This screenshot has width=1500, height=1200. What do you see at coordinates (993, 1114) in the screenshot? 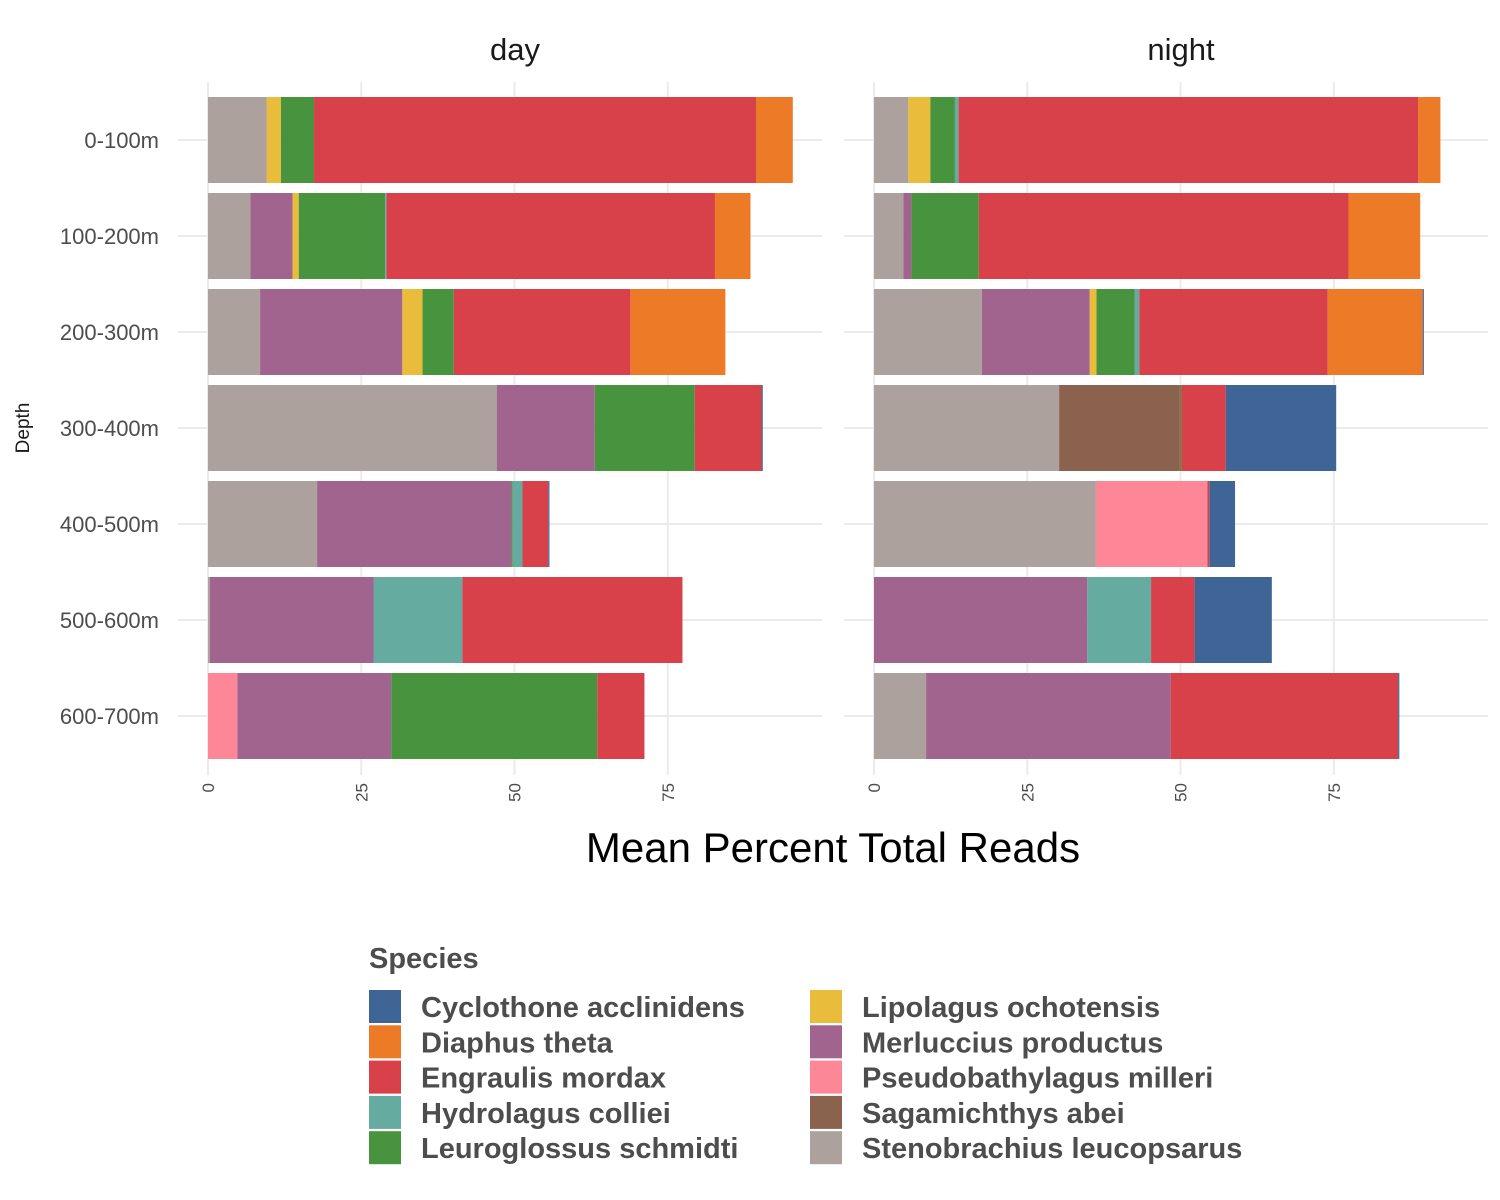
I see `legend-label: Sagamichthys abei` at bounding box center [993, 1114].